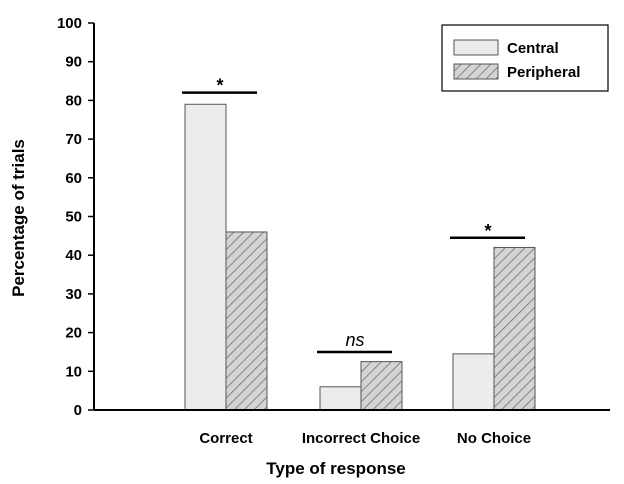 Image resolution: width=624 pixels, height=484 pixels. I want to click on x-tick-label-incorrect-choice: Incorrect Choice, so click(361, 438).